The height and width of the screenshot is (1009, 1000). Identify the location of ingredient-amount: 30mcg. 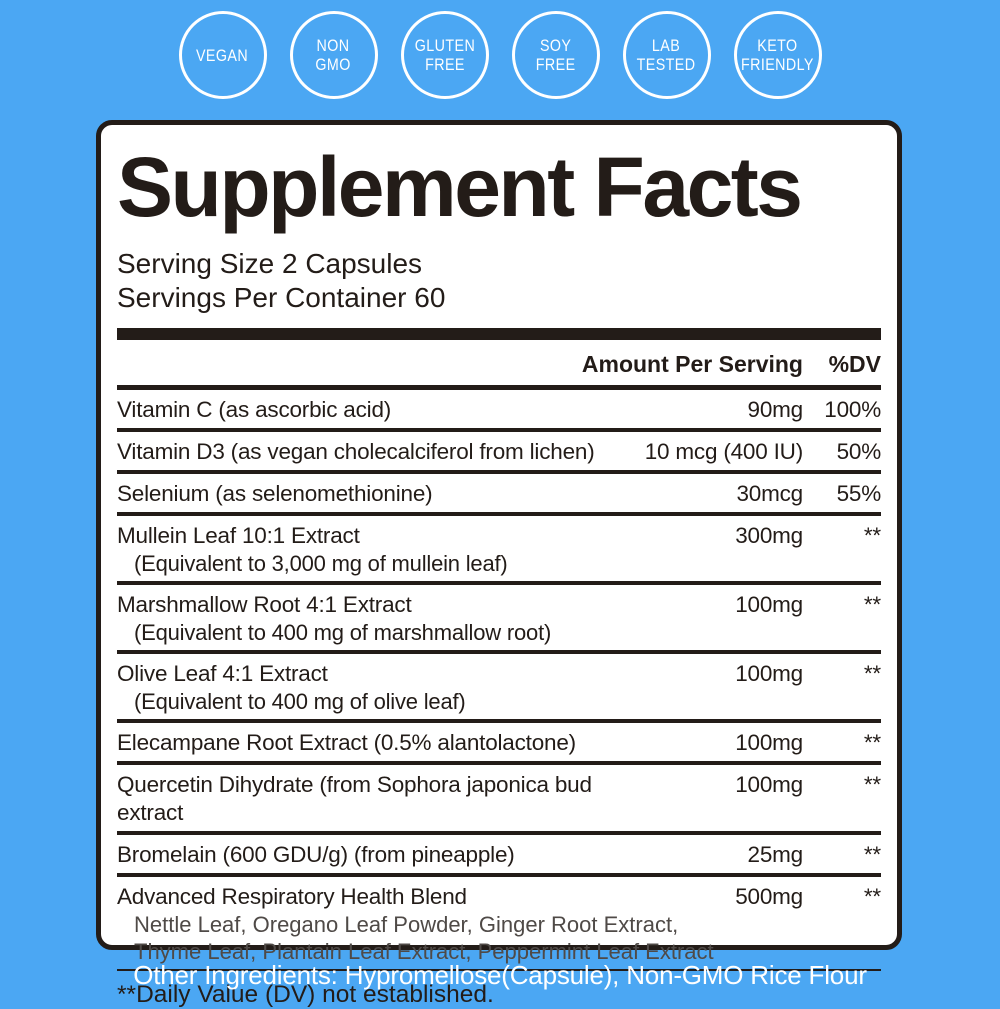
(769, 493).